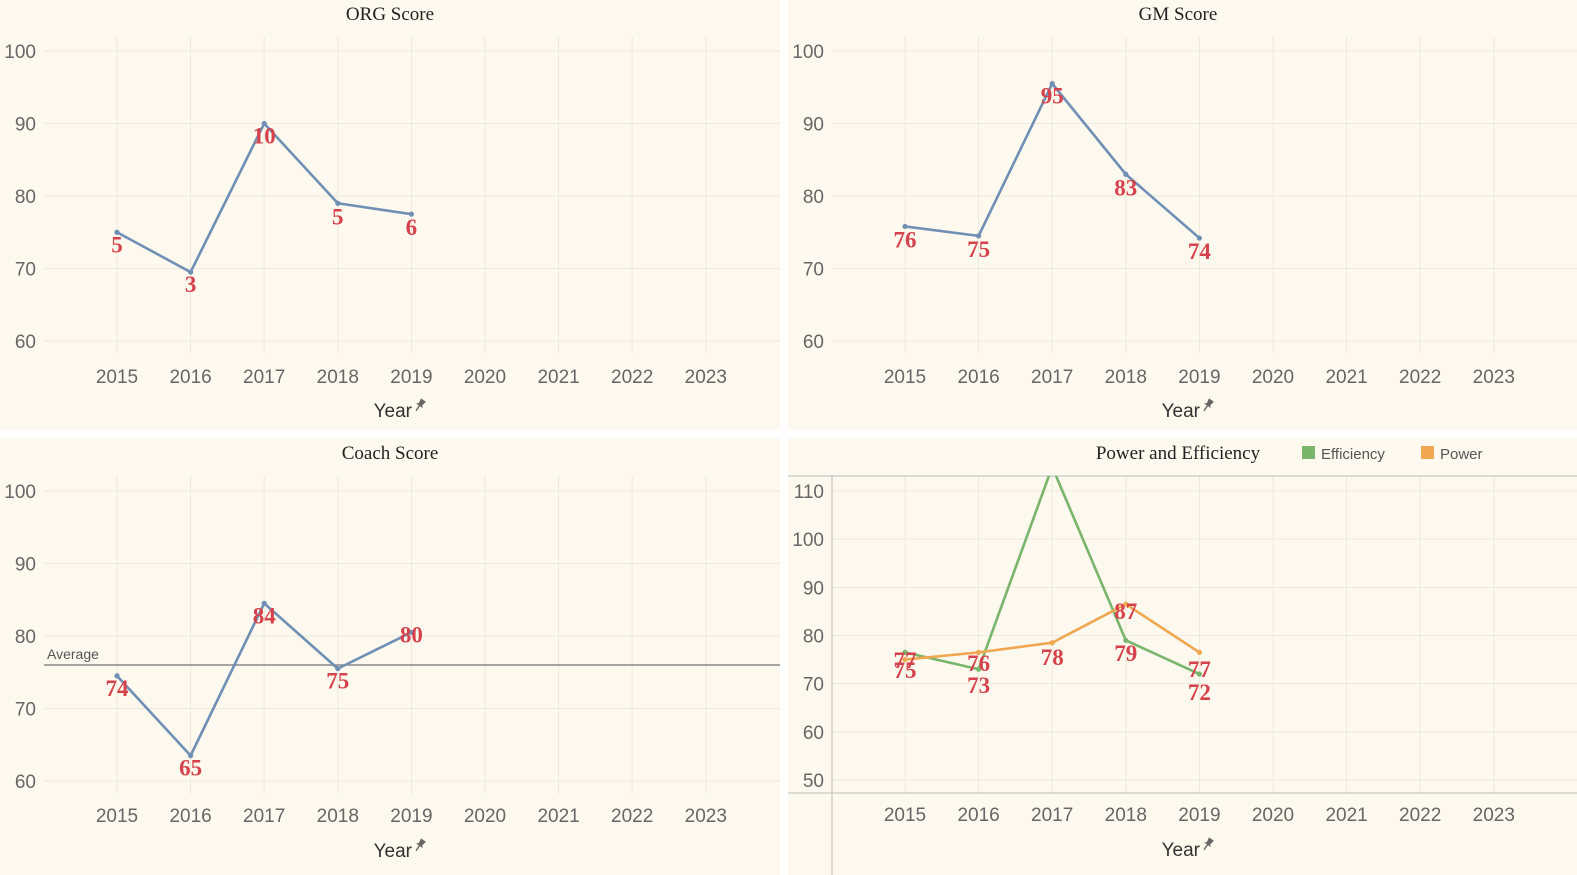 This screenshot has width=1577, height=875. What do you see at coordinates (809, 492) in the screenshot?
I see `pe-y-tick-label: 110` at bounding box center [809, 492].